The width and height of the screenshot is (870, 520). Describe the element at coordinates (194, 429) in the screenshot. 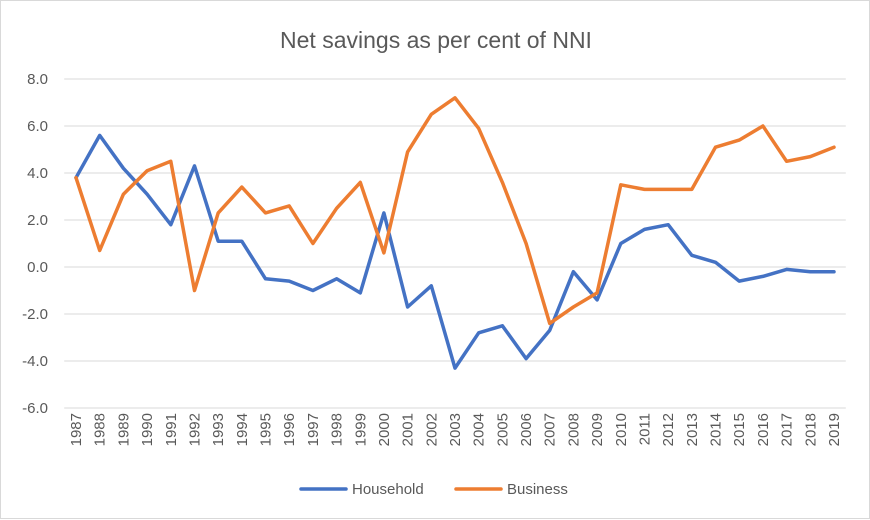

I see `x-tick-label: 1992` at that location.